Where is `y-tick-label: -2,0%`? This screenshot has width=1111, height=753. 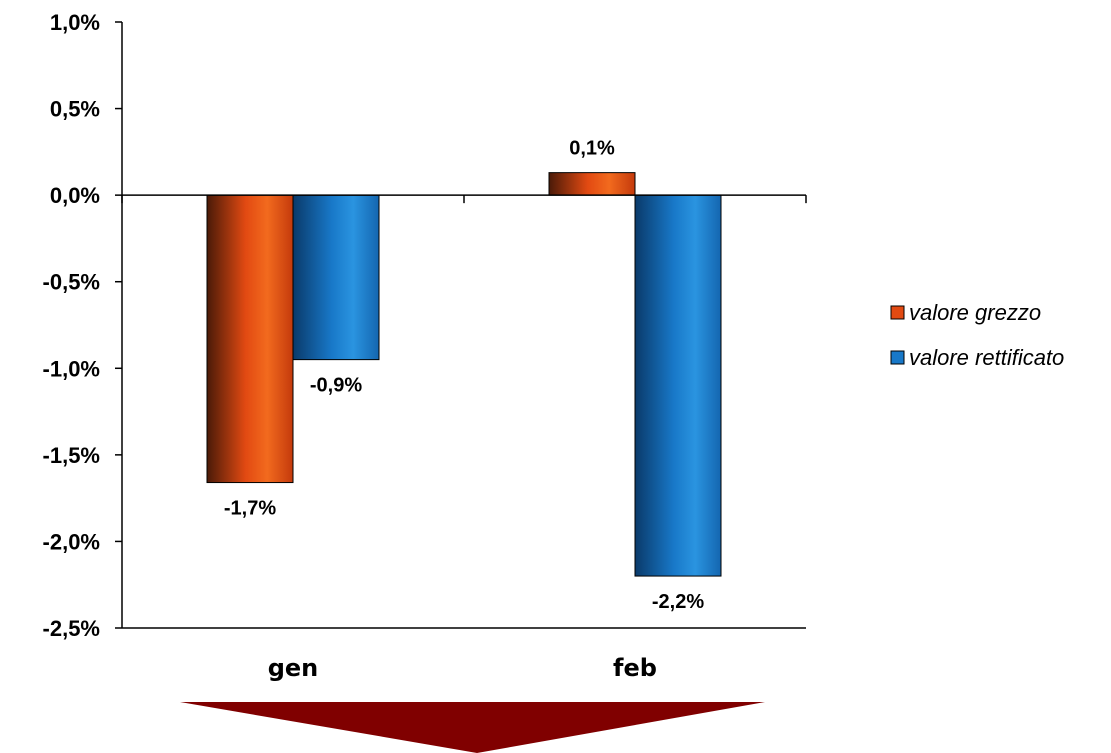
y-tick-label: -2,0% is located at coordinates (71, 541).